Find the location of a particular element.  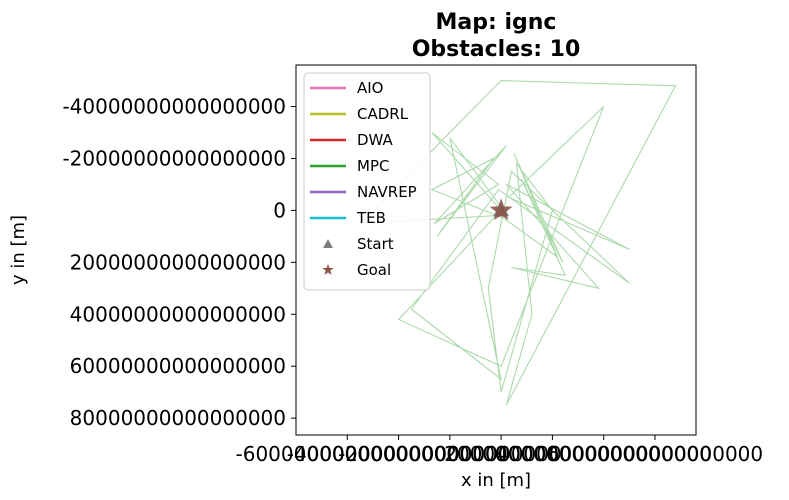

y-tick-label: -20000000000000000 is located at coordinates (174, 158).